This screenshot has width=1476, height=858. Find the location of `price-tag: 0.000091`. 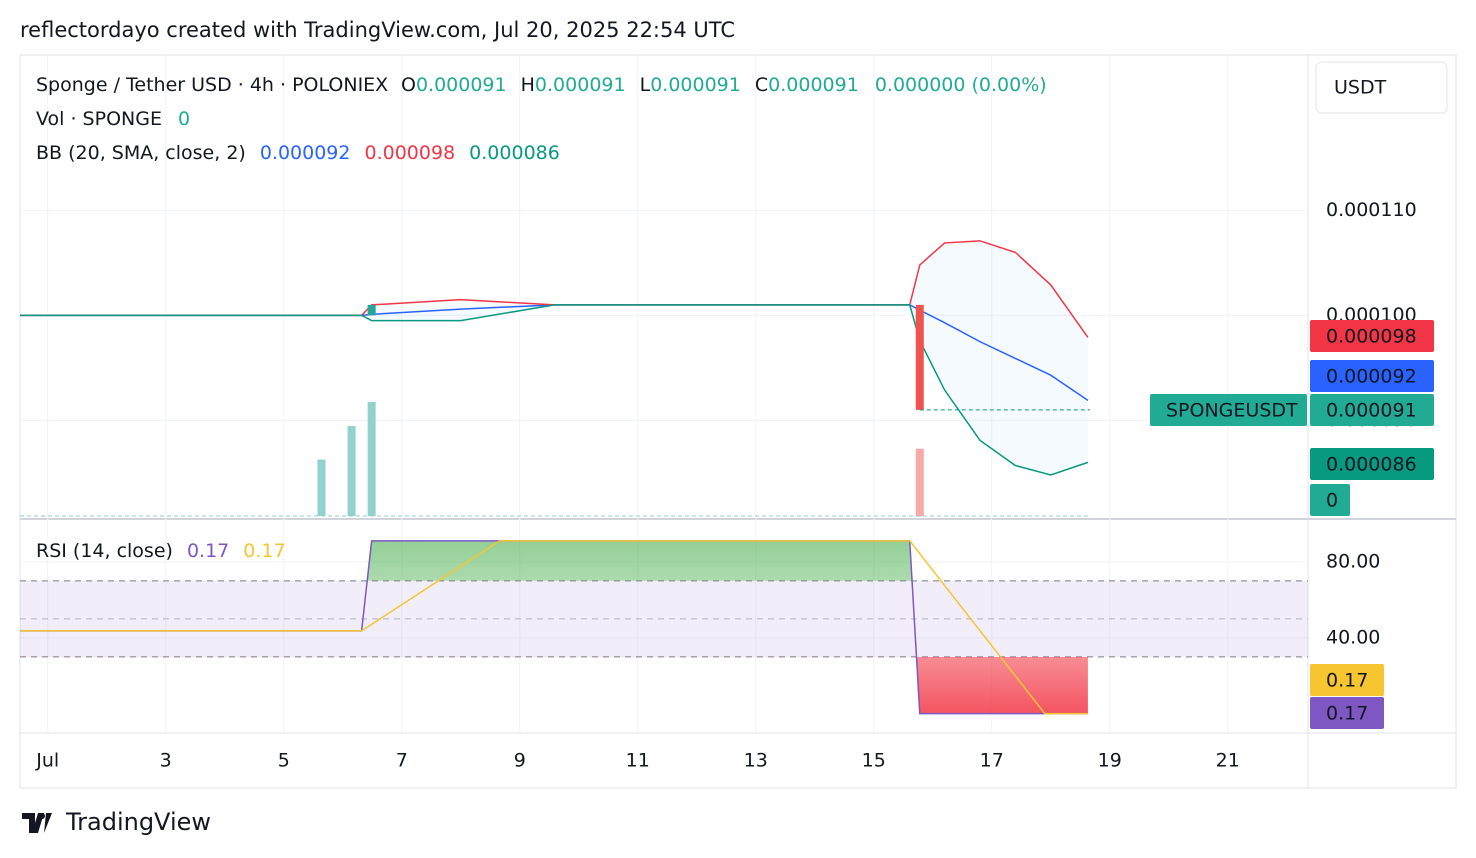

price-tag: 0.000091 is located at coordinates (1371, 411).